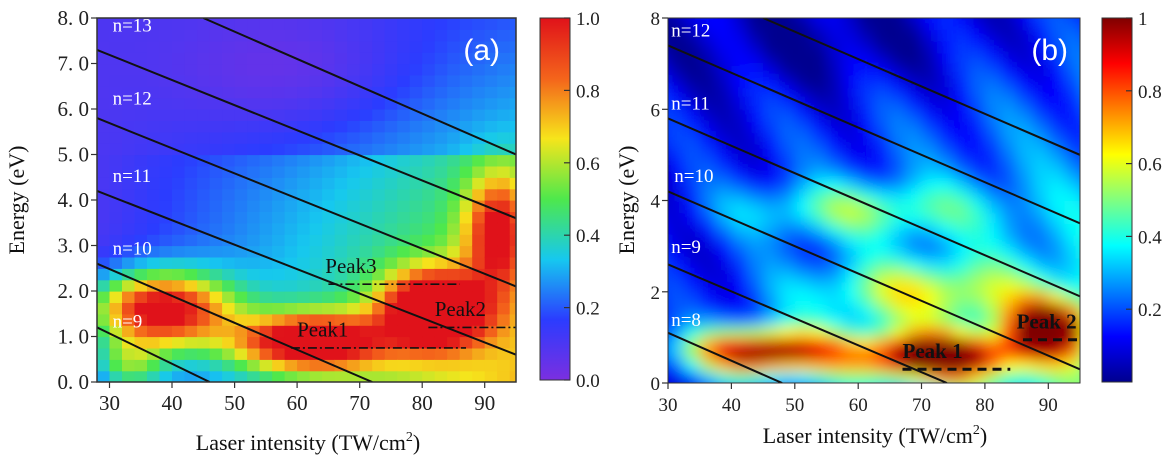 This screenshot has width=1166, height=462. What do you see at coordinates (588, 164) in the screenshot?
I see `colorbar-tick-label: 0.6` at bounding box center [588, 164].